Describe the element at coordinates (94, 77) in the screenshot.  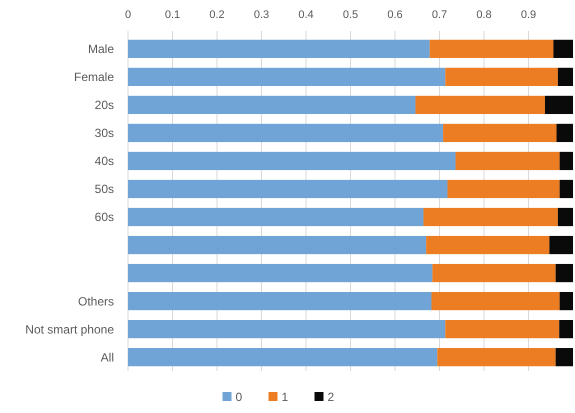
I see `y-tick-label: Female` at that location.